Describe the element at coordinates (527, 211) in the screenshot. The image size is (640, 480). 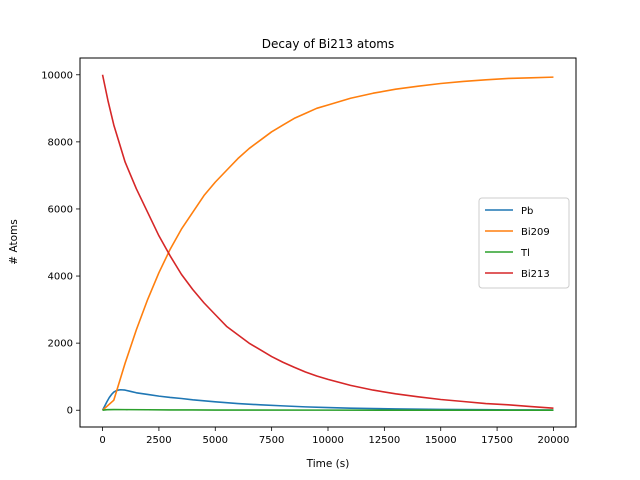
I see `legend-entry-pb: Pb` at that location.